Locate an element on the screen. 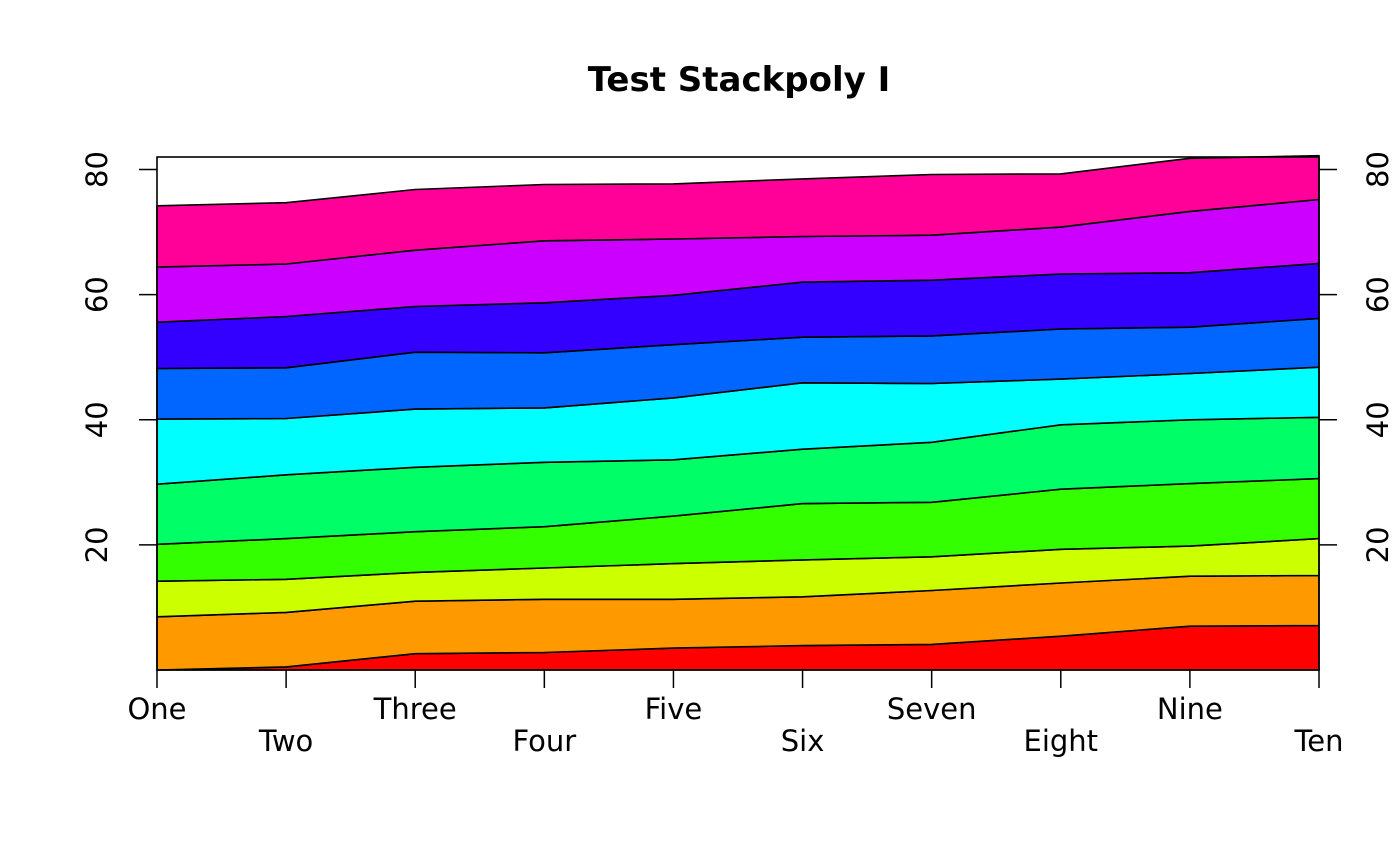 The image size is (1400, 866). x-tick-label: Six is located at coordinates (803, 741).